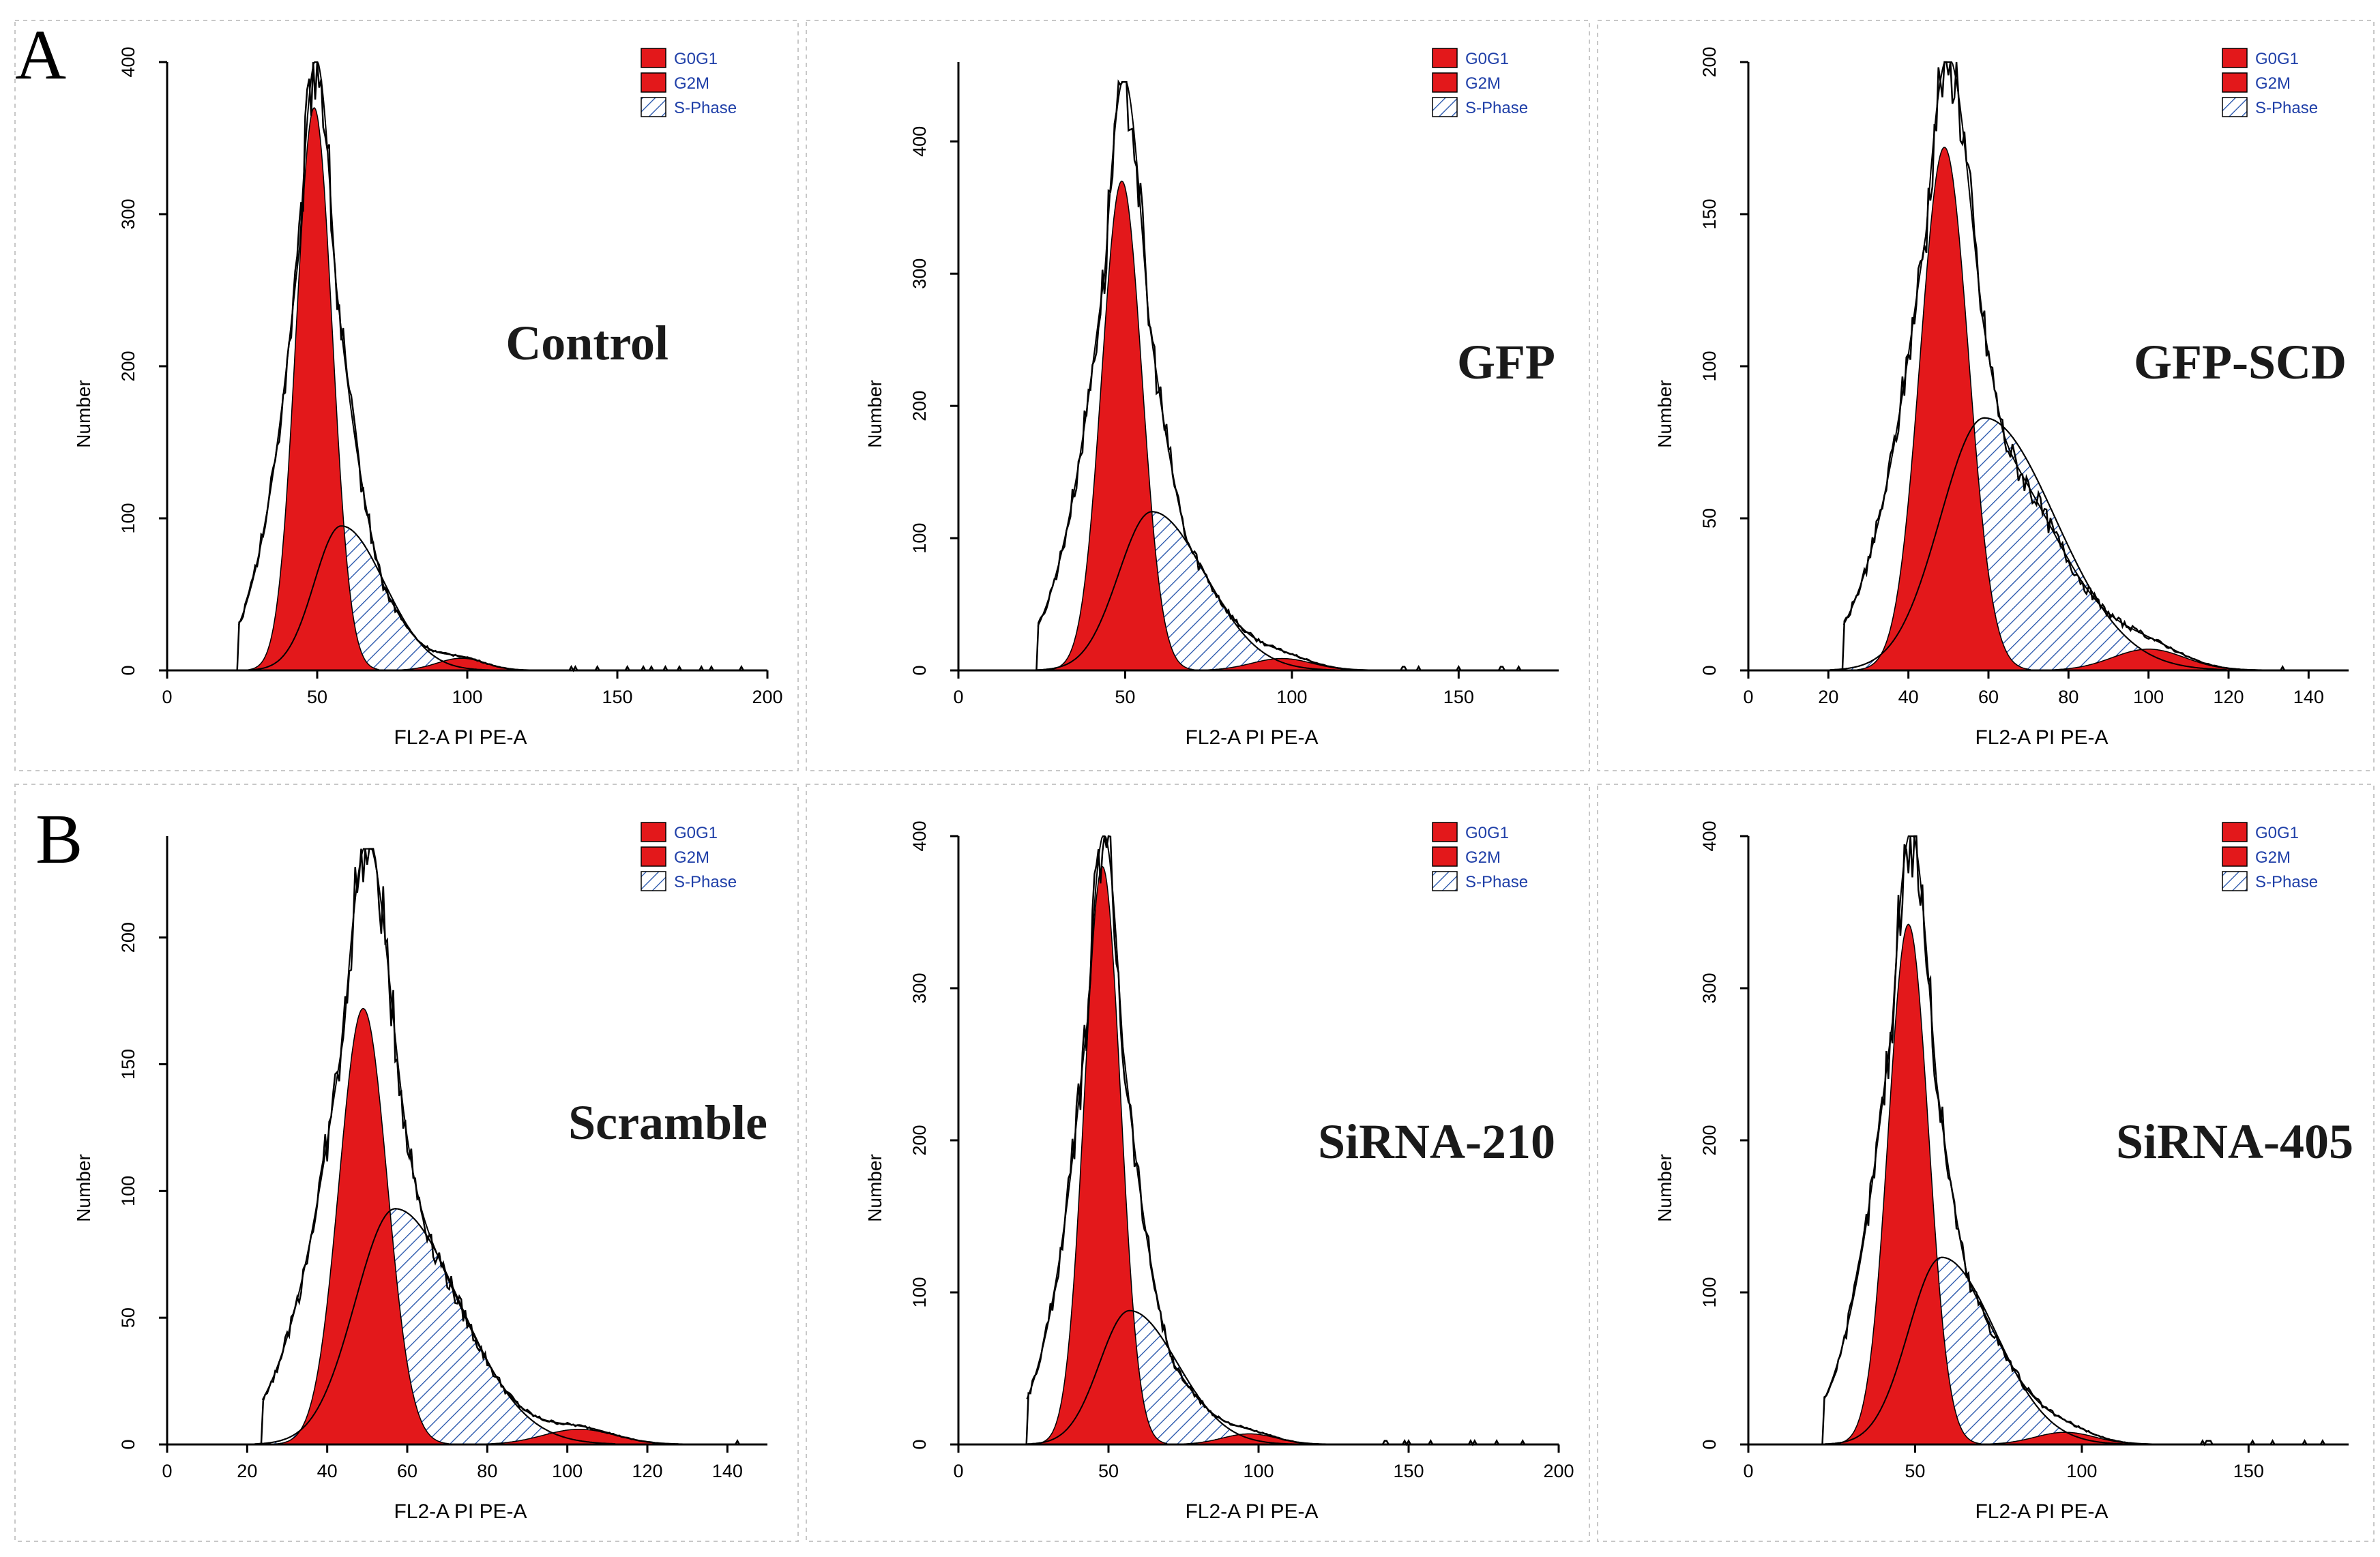 The height and width of the screenshot is (1557, 2380). Describe the element at coordinates (2234, 1142) in the screenshot. I see `sample-title: SiRNA-405` at that location.